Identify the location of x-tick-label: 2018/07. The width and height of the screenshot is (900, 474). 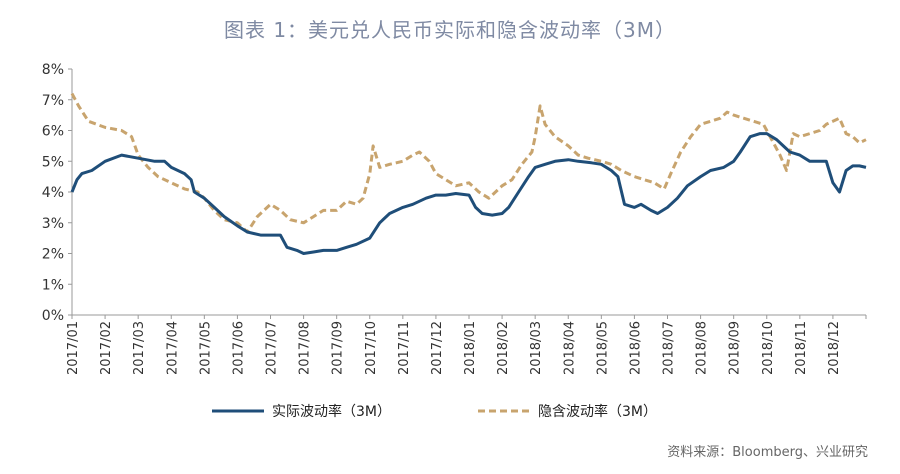
(669, 348).